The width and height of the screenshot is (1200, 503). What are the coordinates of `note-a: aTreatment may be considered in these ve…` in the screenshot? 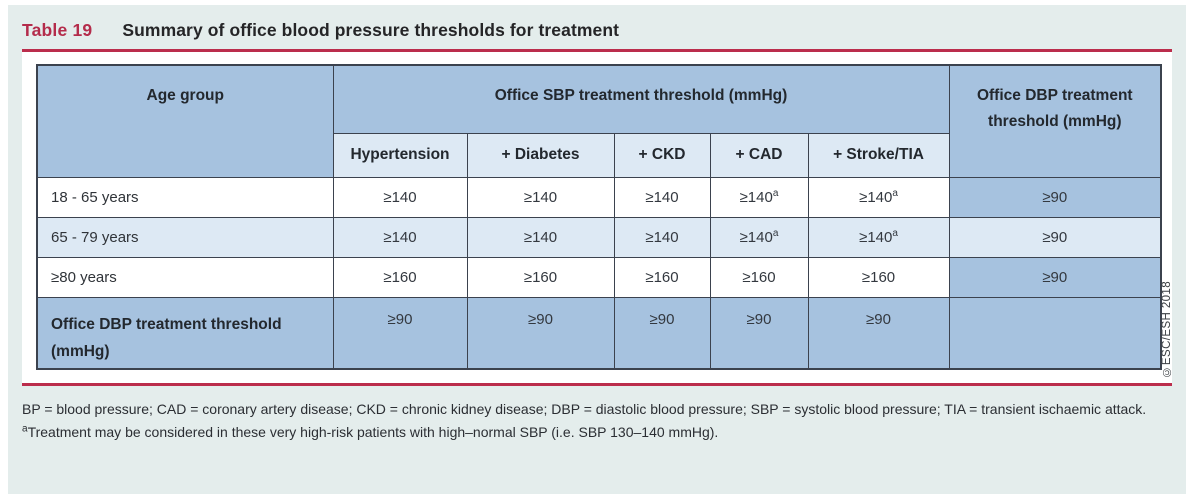 It's located at (591, 432).